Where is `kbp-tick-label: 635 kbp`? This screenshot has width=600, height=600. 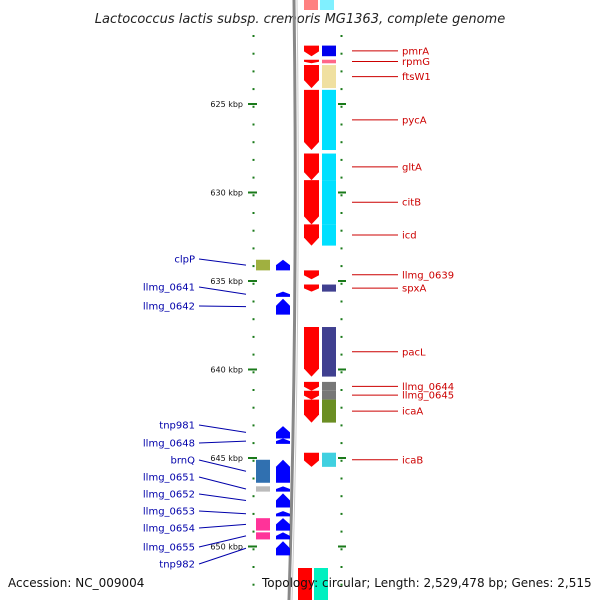 kbp-tick-label: 635 kbp is located at coordinates (226, 281).